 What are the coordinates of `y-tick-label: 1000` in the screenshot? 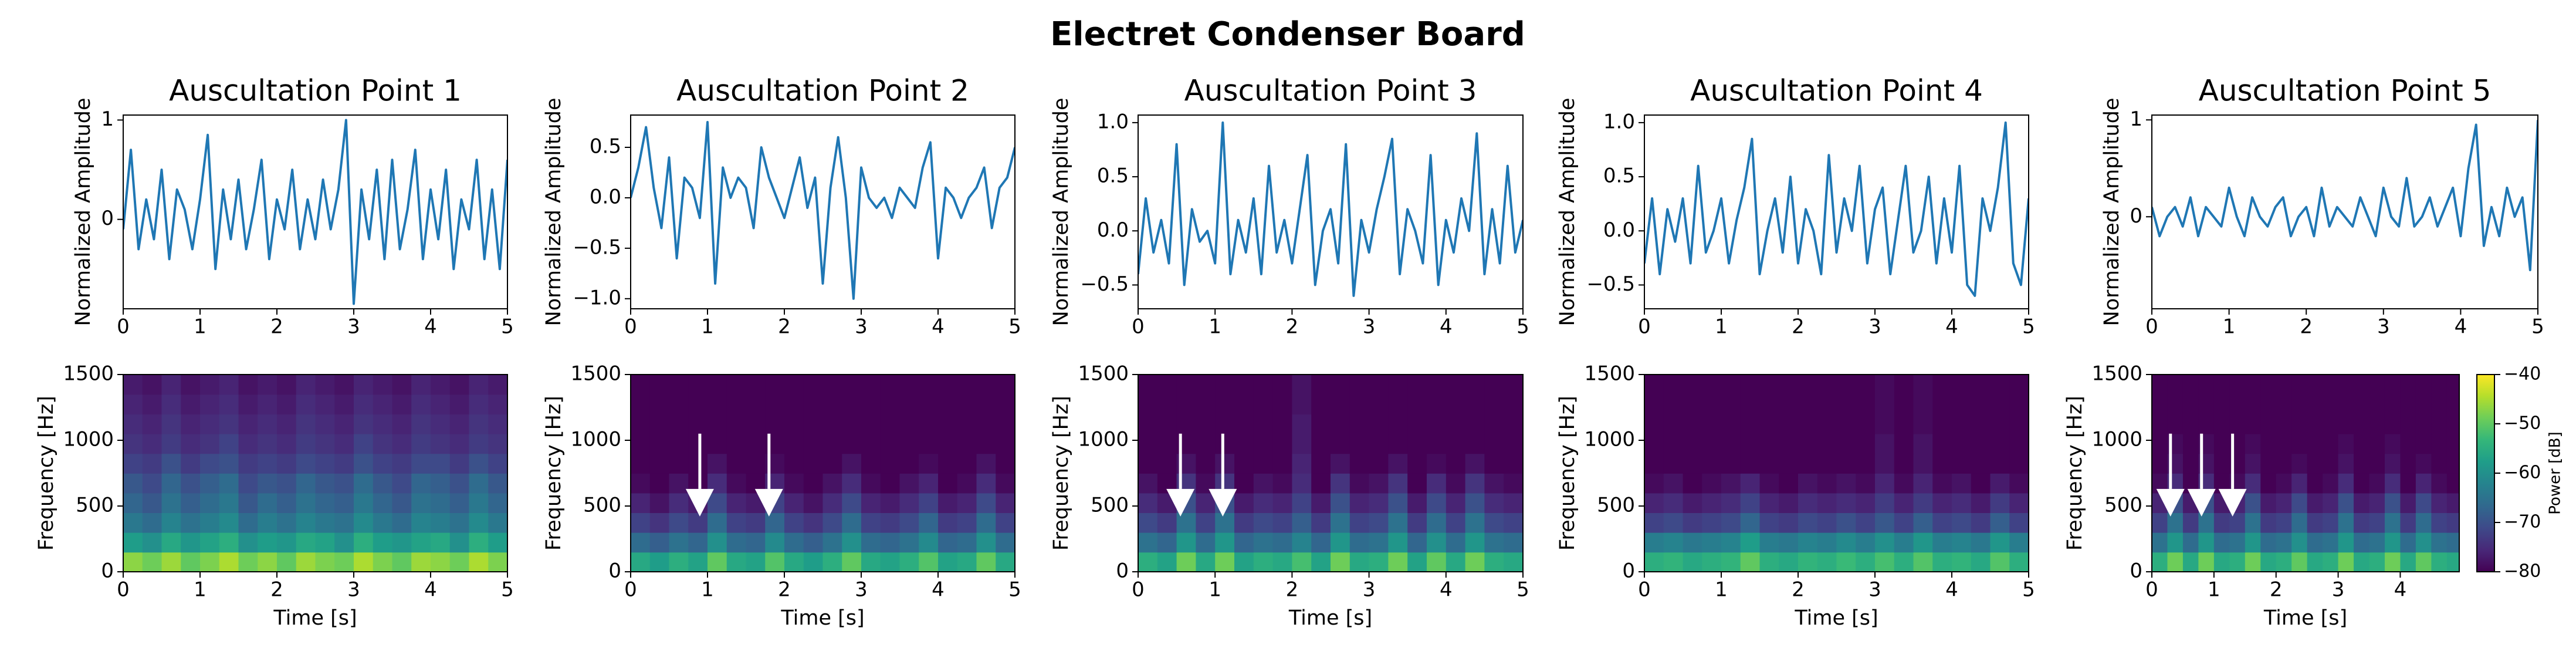 It's located at (595, 440).